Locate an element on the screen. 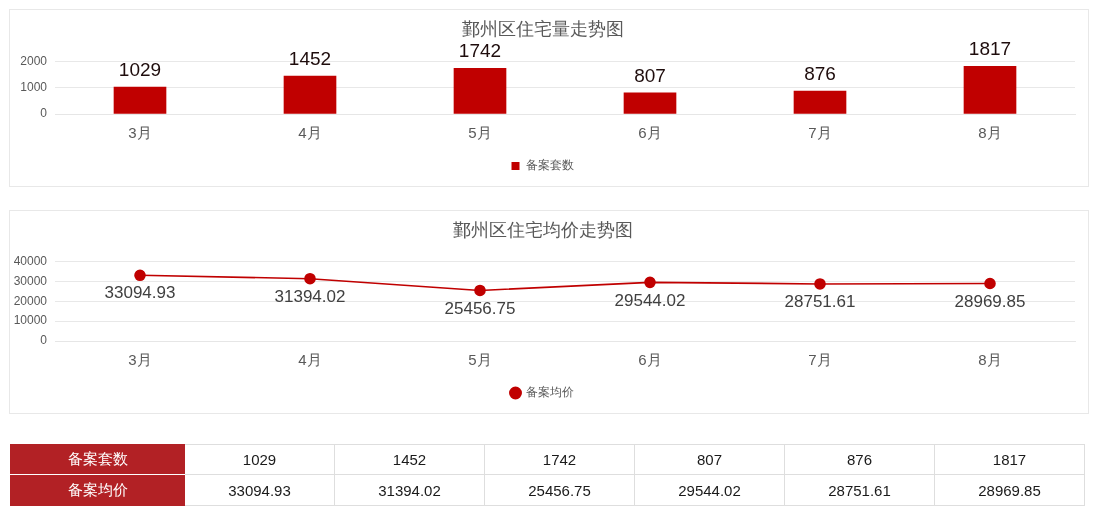  data-label: 25456.75 is located at coordinates (480, 308).